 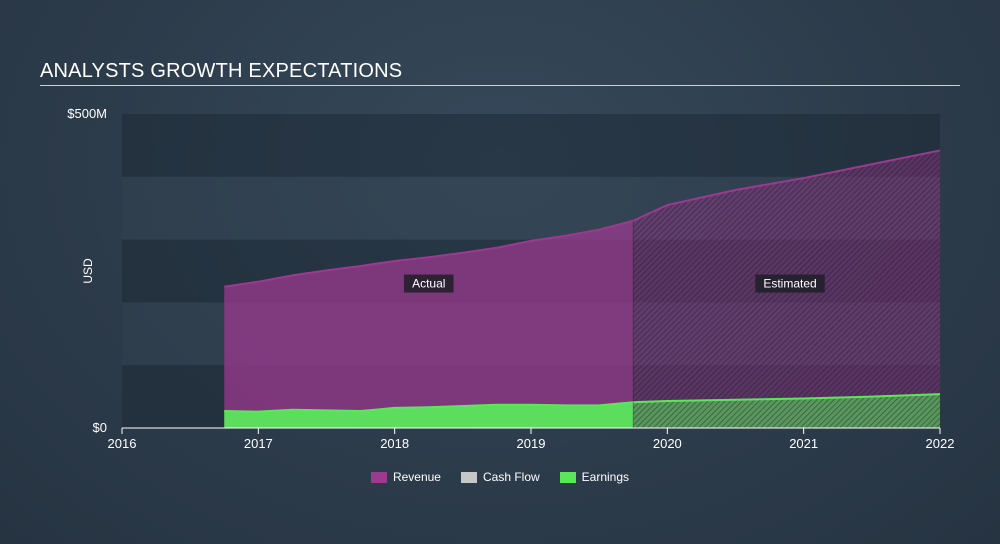 I want to click on y-tick-label-min: $0, so click(x=100, y=427).